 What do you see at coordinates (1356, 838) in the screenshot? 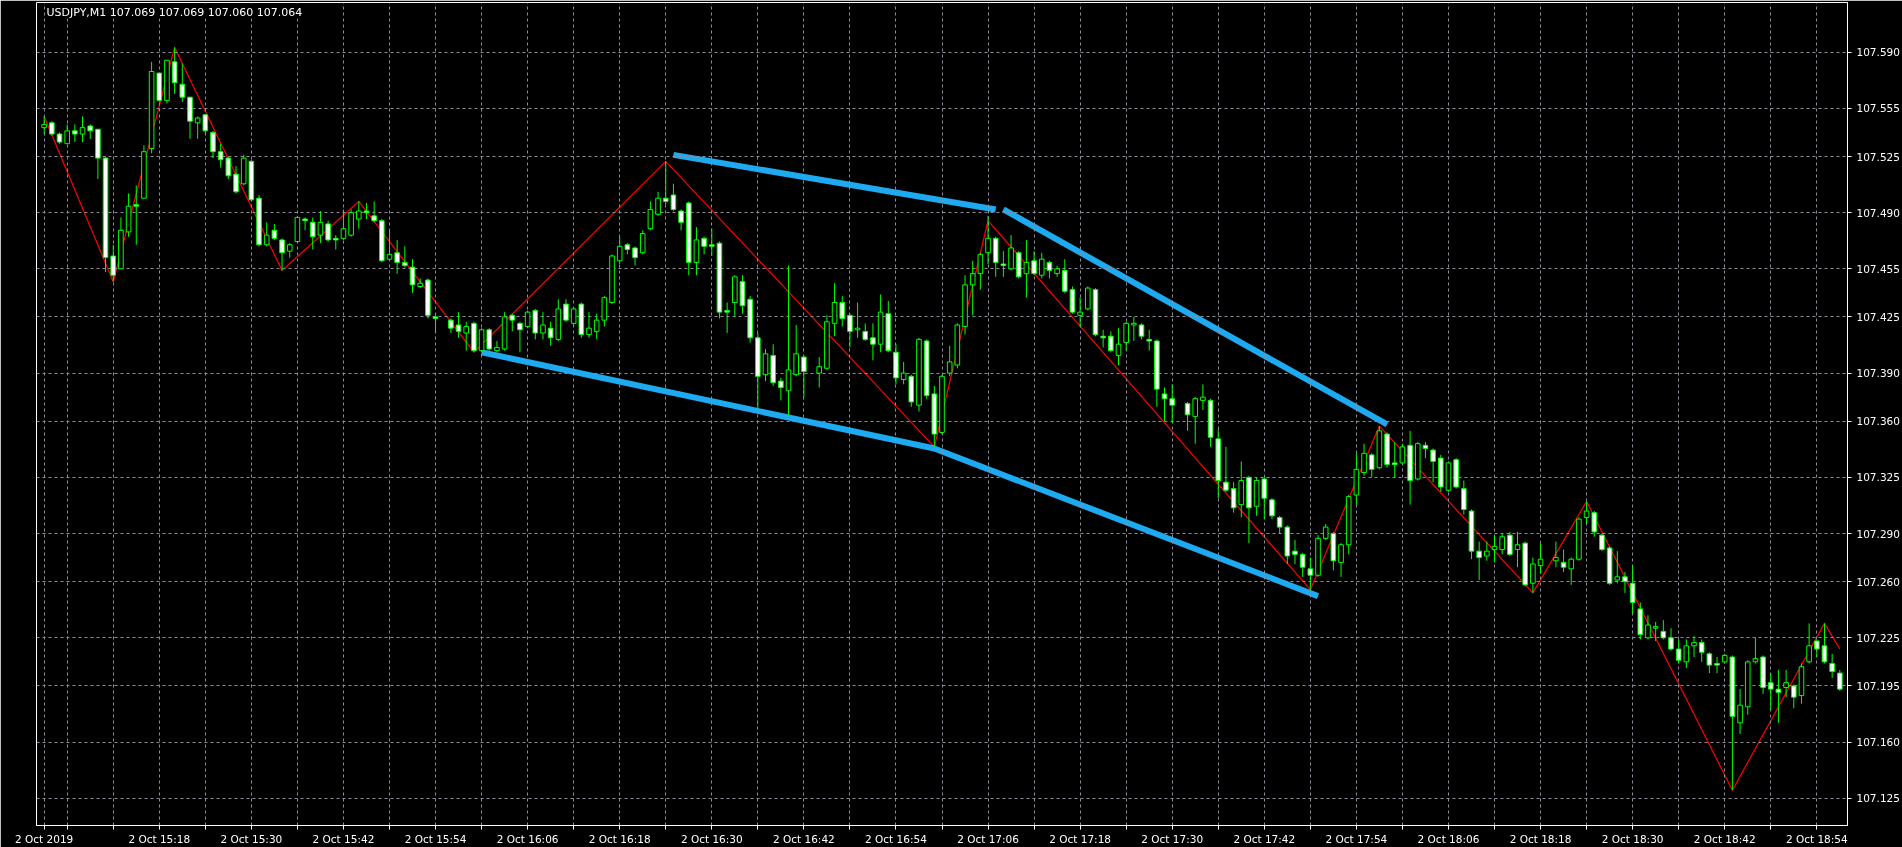
I see `x-tick-label: 2 Oct 17:54` at bounding box center [1356, 838].